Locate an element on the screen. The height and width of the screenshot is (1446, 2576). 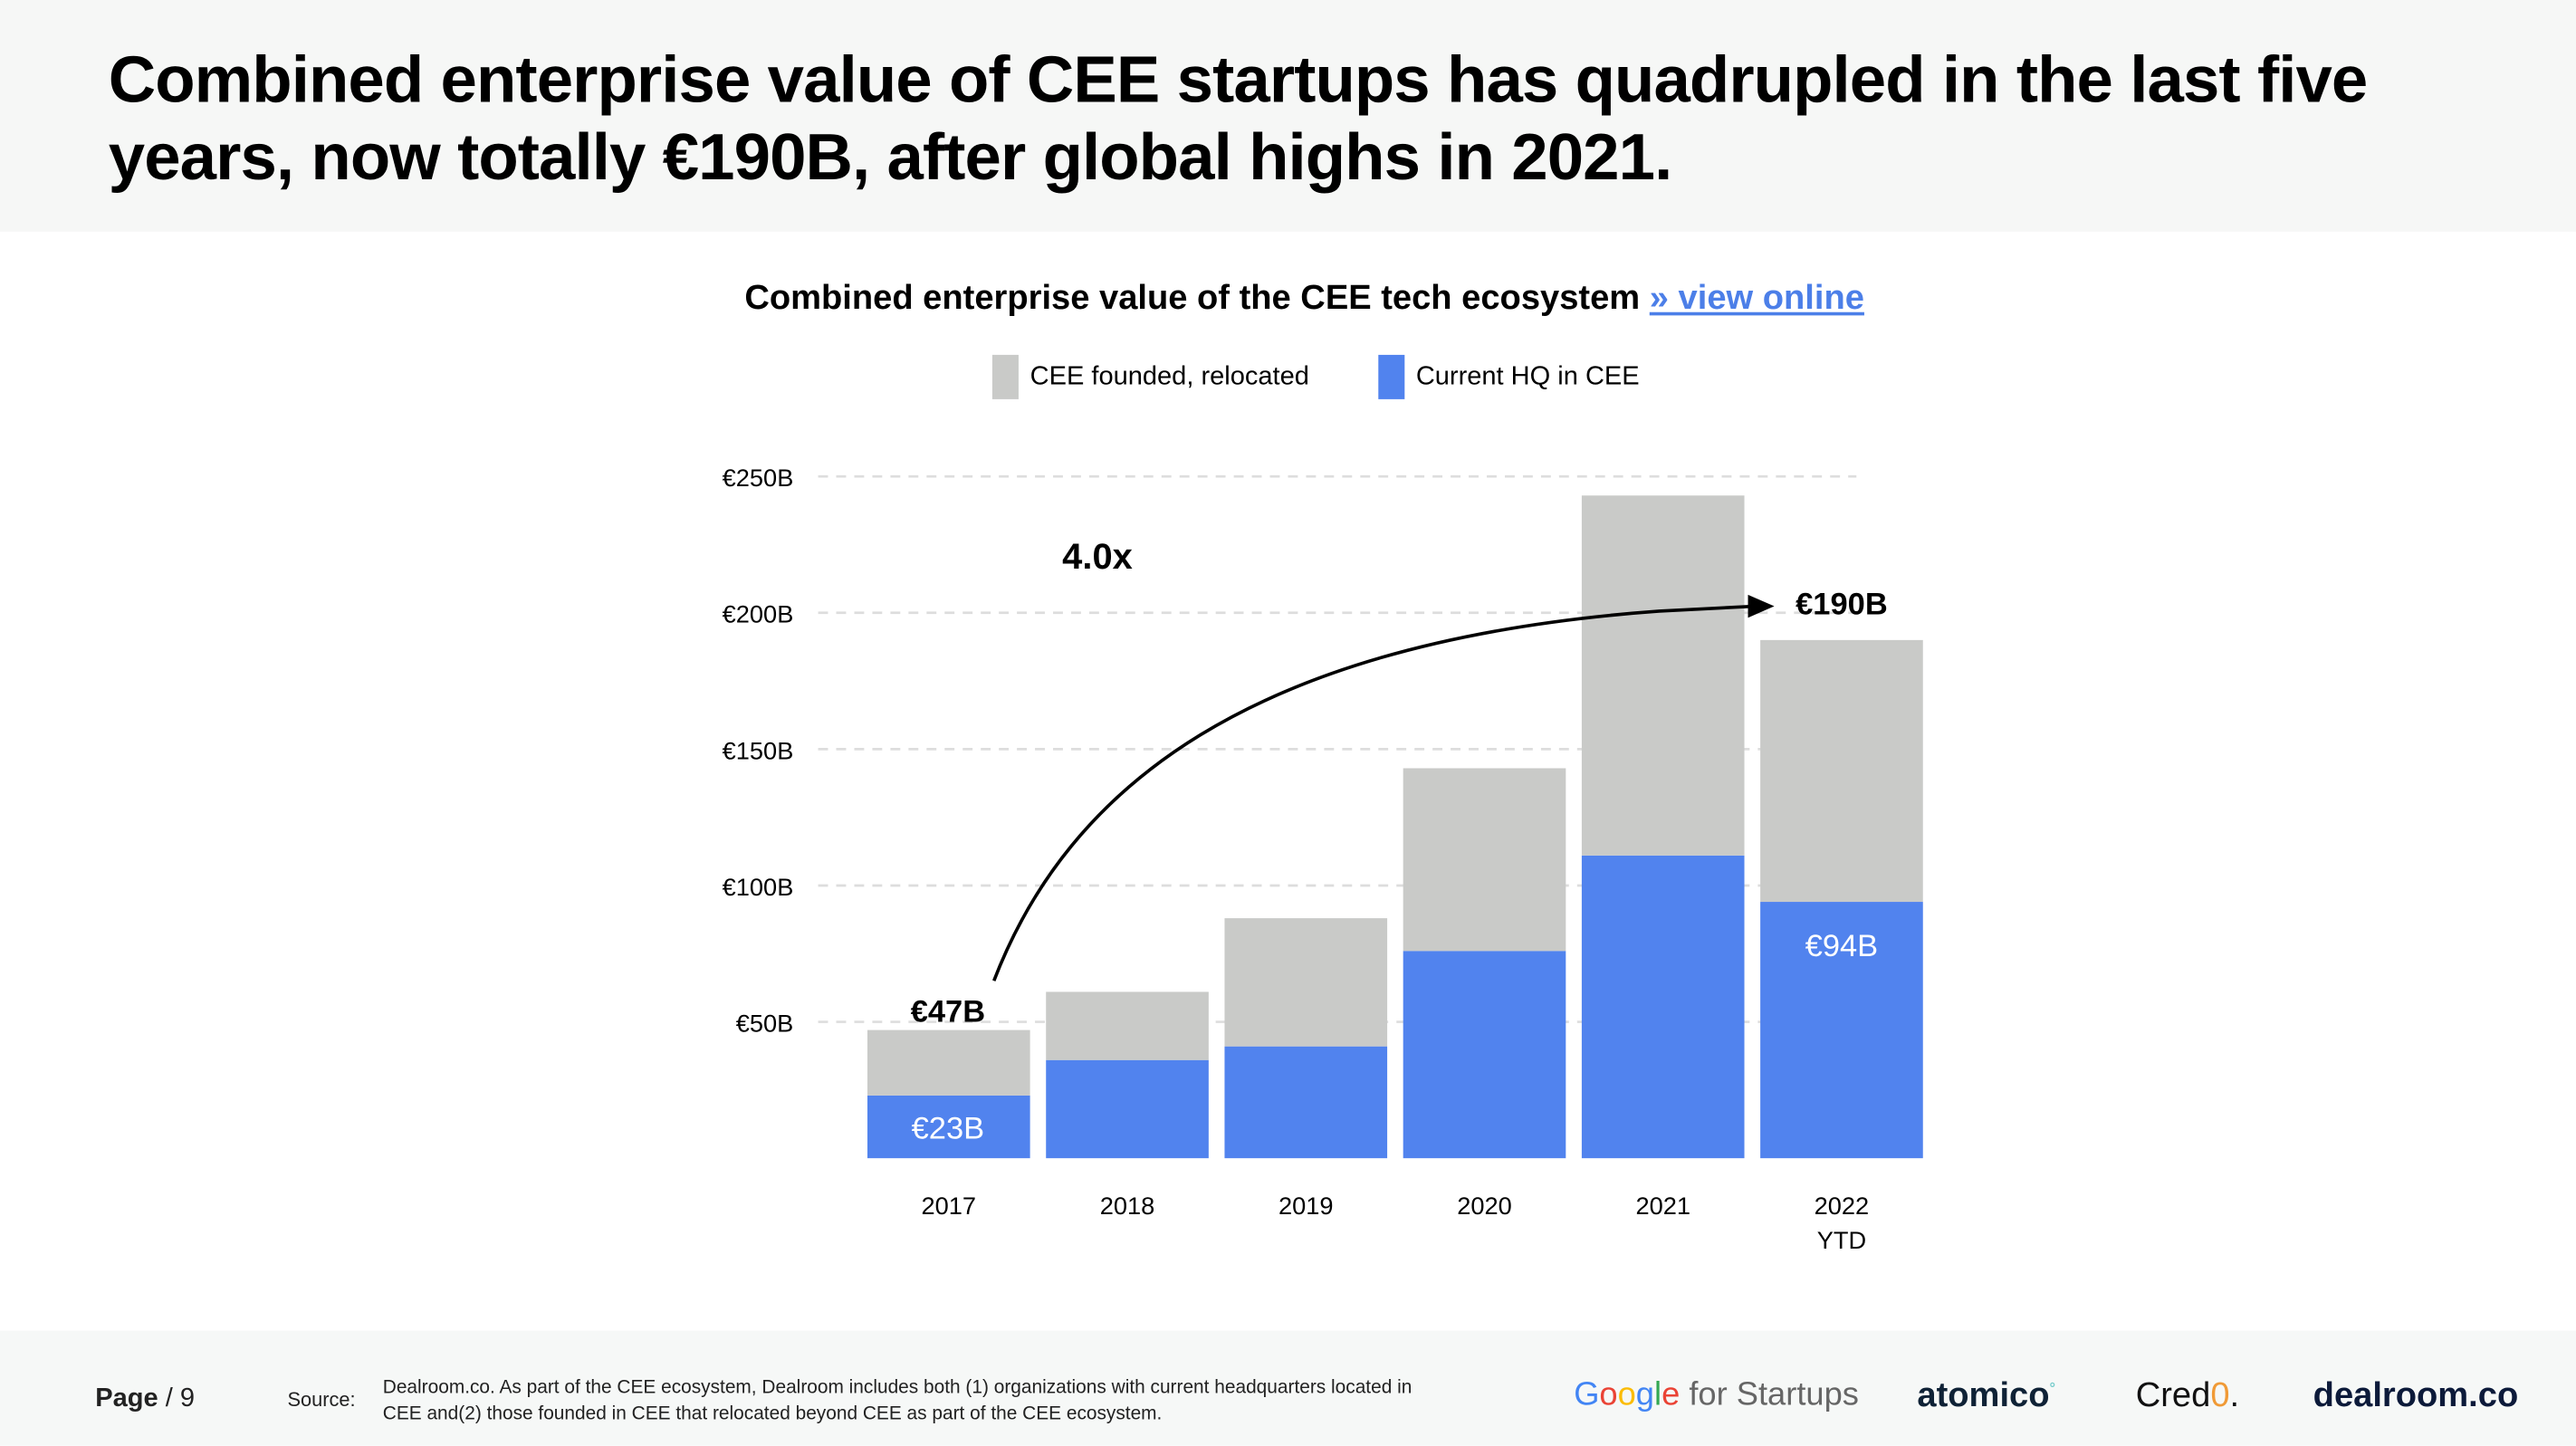
view-online-link: » view online is located at coordinates (1756, 299).